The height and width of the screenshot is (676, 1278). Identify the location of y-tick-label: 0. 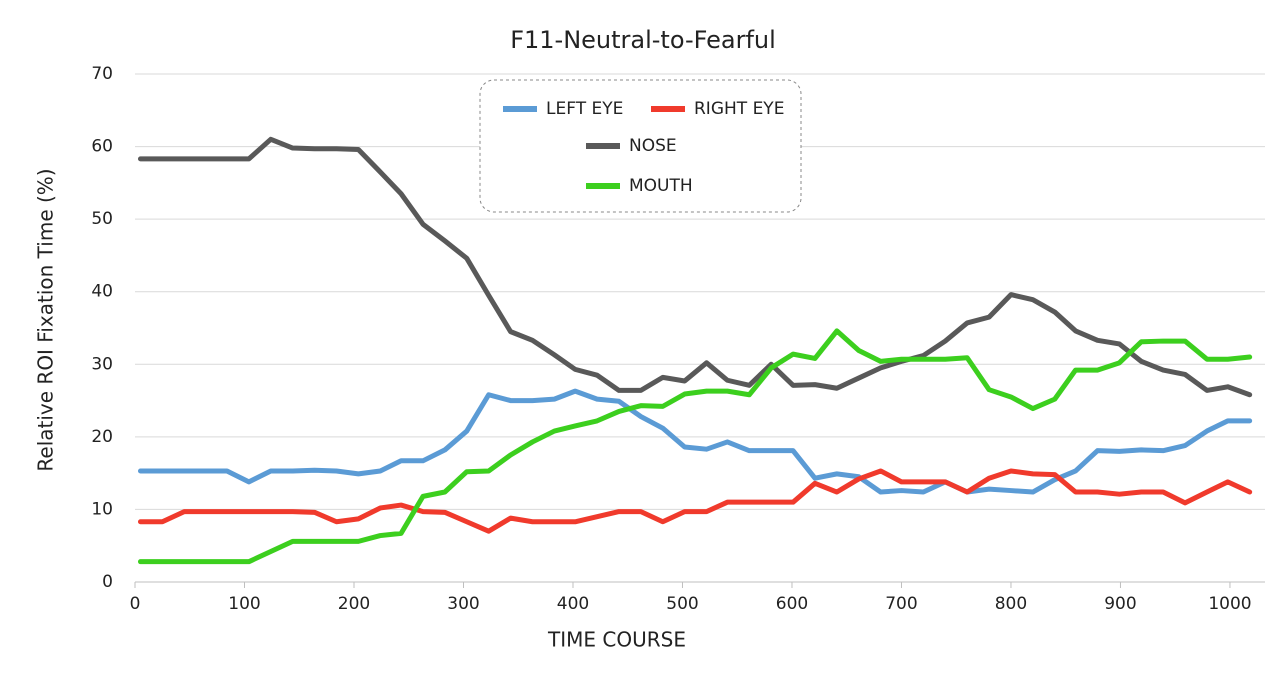
(107, 582).